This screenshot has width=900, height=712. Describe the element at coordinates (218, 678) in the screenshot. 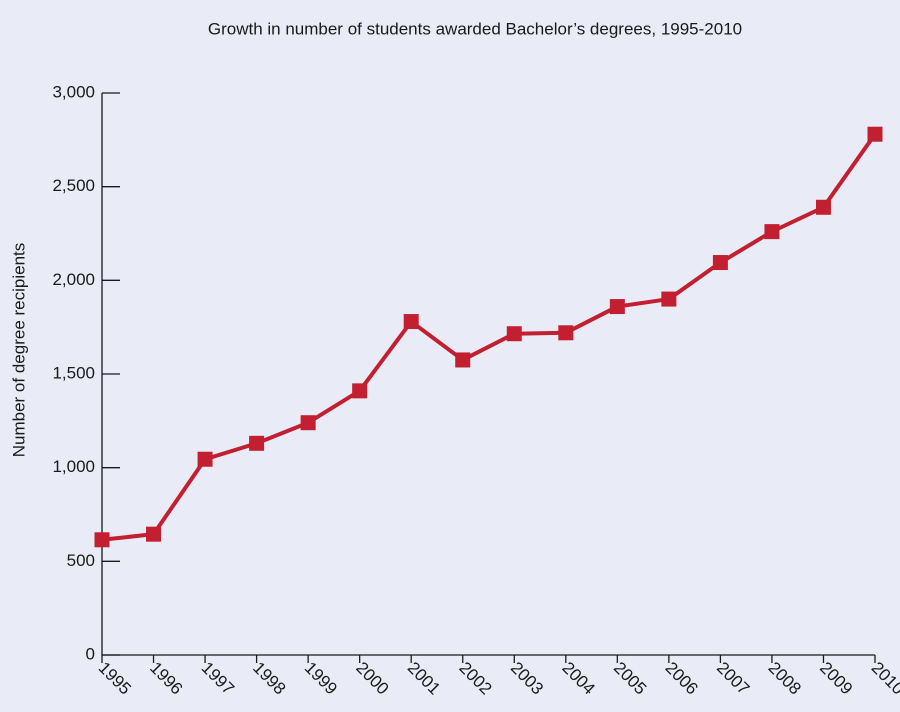

I see `x-tick-label: 1997` at that location.